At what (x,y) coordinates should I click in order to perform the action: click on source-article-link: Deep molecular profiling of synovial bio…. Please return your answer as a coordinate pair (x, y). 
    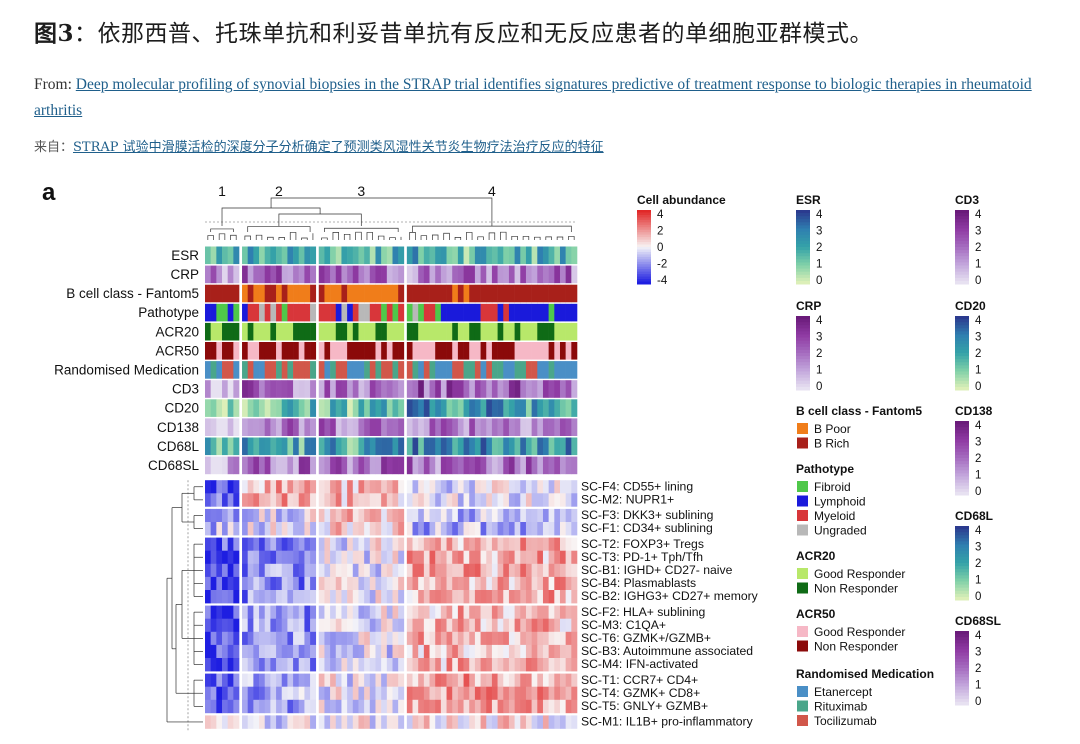
    Looking at the image, I should click on (533, 97).